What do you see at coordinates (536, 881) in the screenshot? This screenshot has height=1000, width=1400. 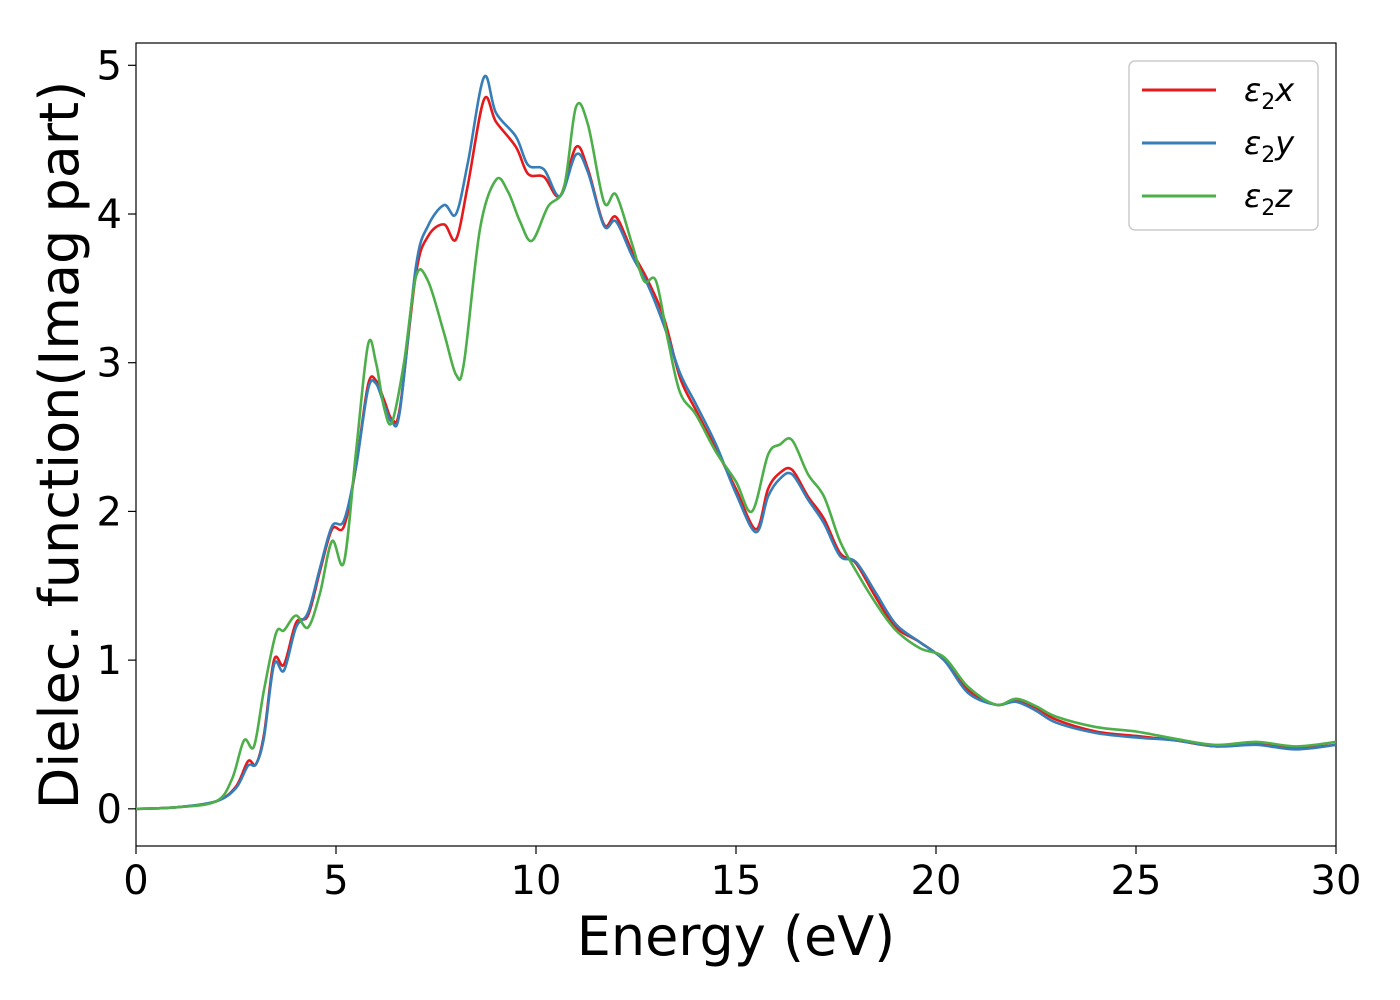 I see `x-tick-label: 10` at bounding box center [536, 881].